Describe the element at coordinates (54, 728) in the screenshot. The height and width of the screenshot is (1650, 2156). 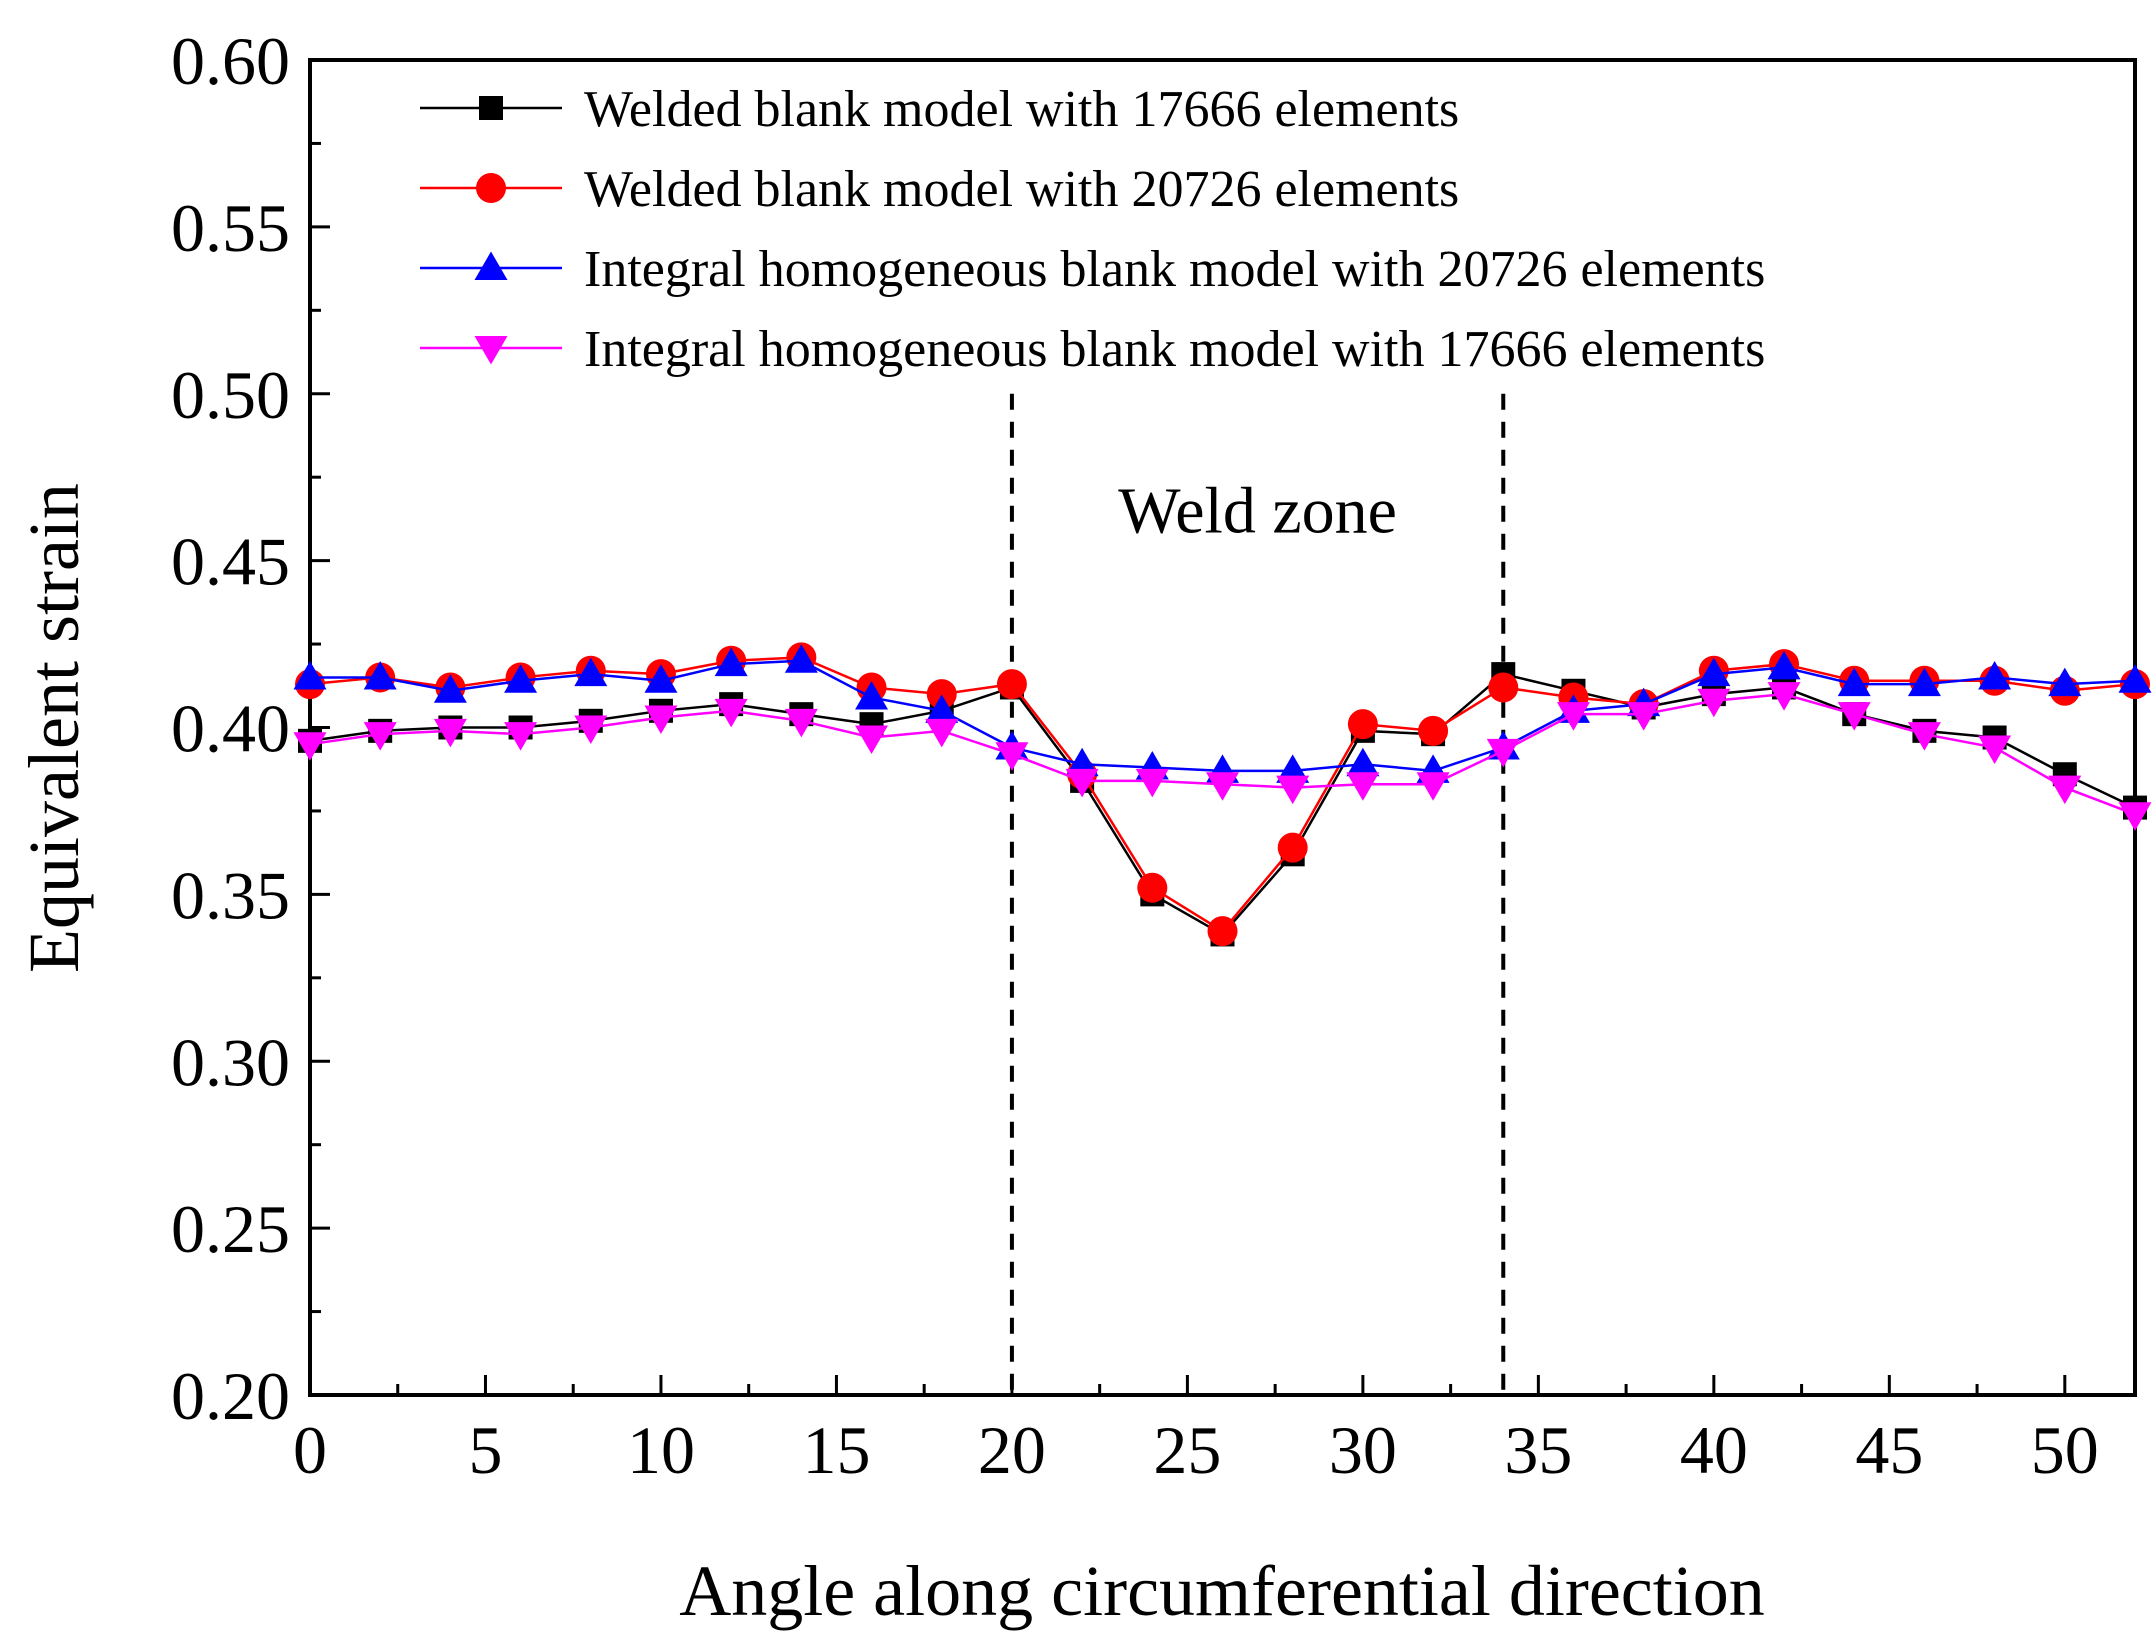
I see `y-axis-title: Equivalent strain` at that location.